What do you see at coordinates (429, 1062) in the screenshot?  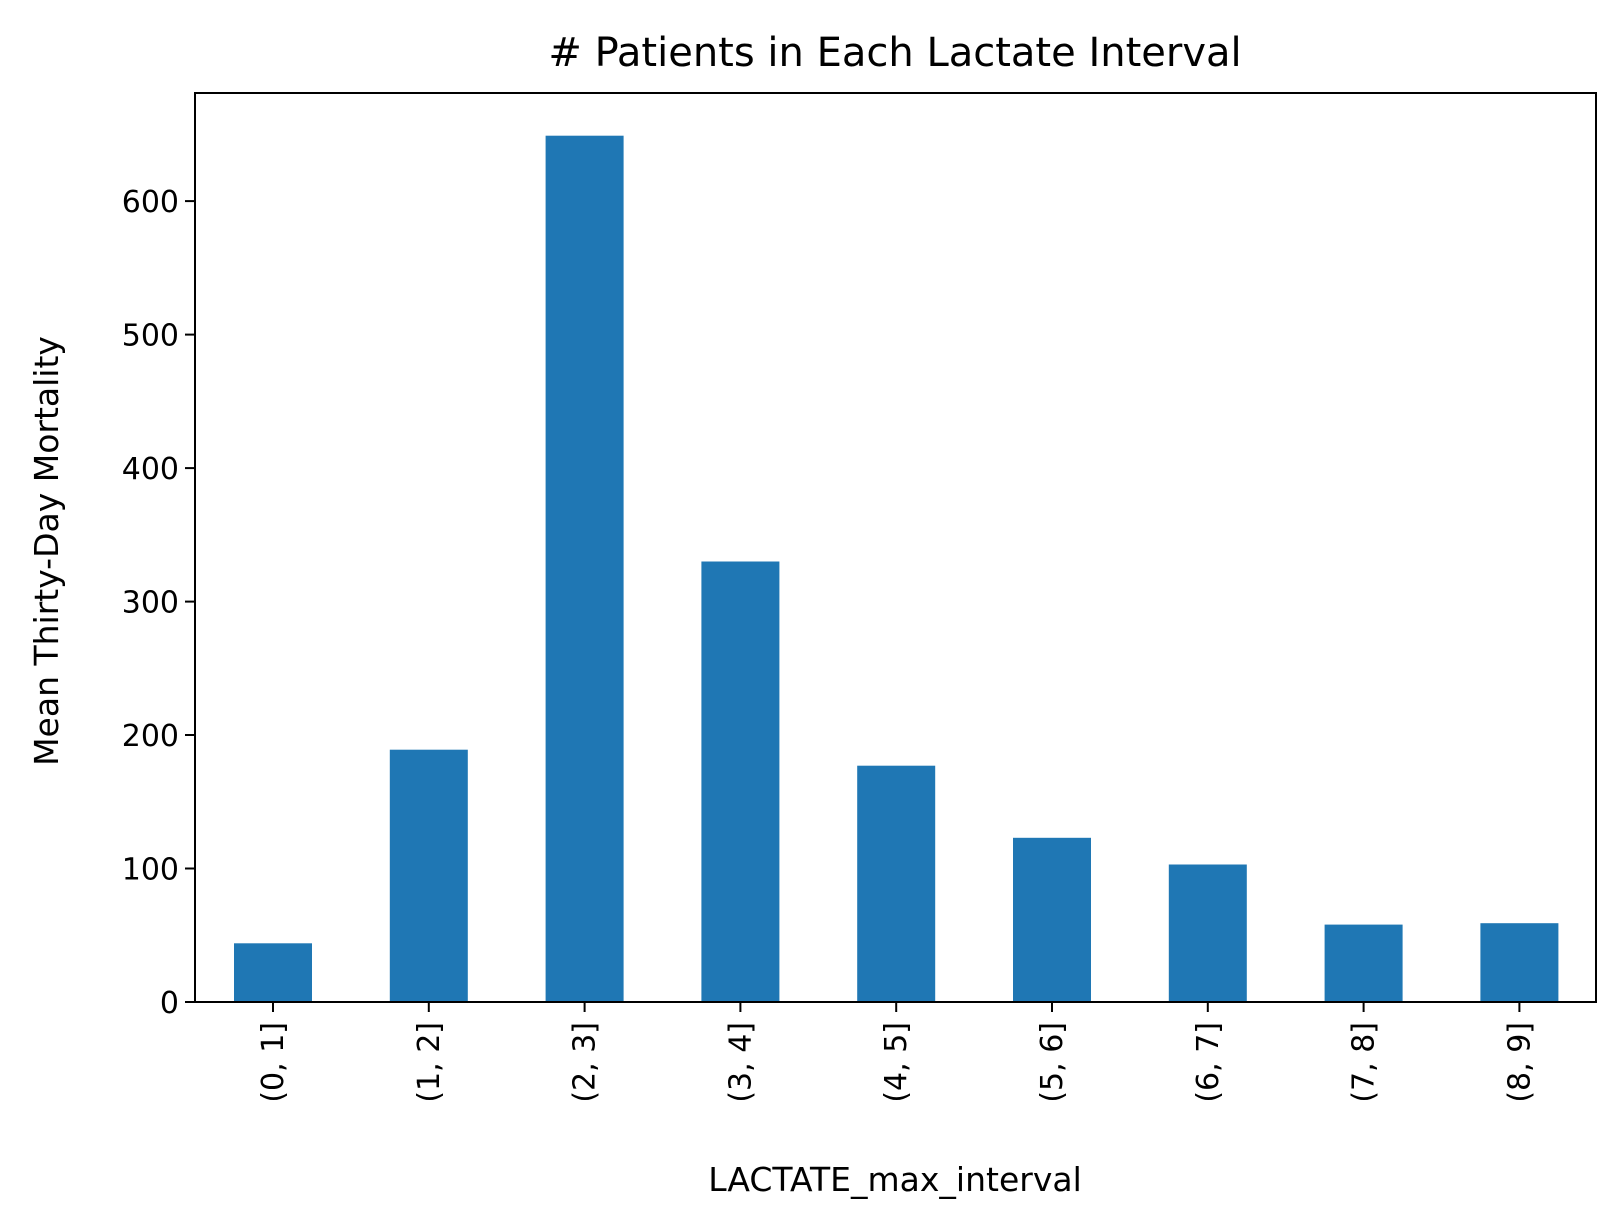 I see `x-tick-label: (1, 2]` at bounding box center [429, 1062].